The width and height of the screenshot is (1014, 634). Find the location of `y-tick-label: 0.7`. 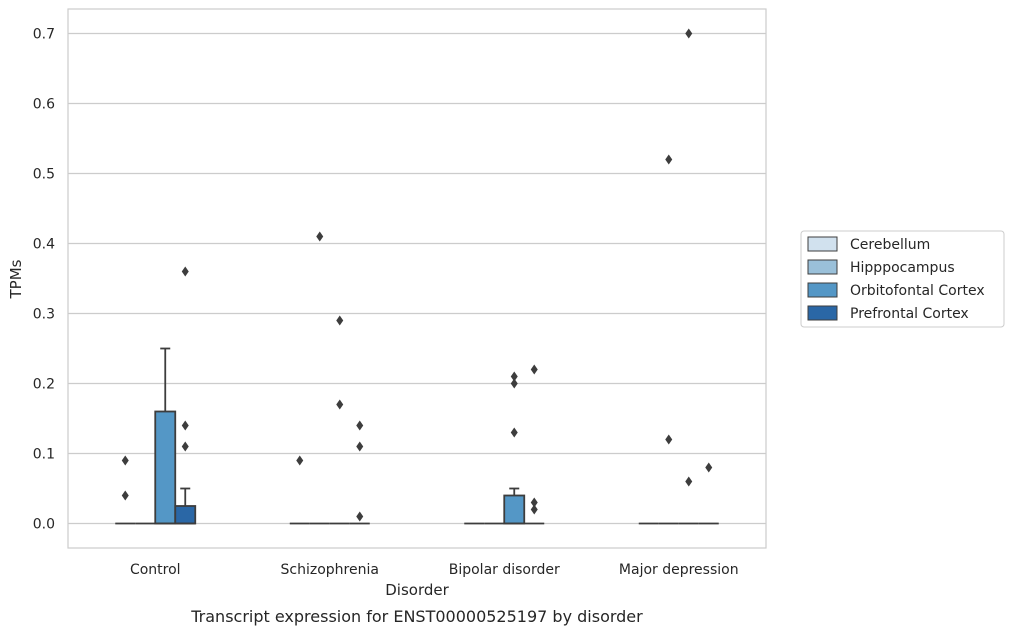

y-tick-label: 0.7 is located at coordinates (44, 35).